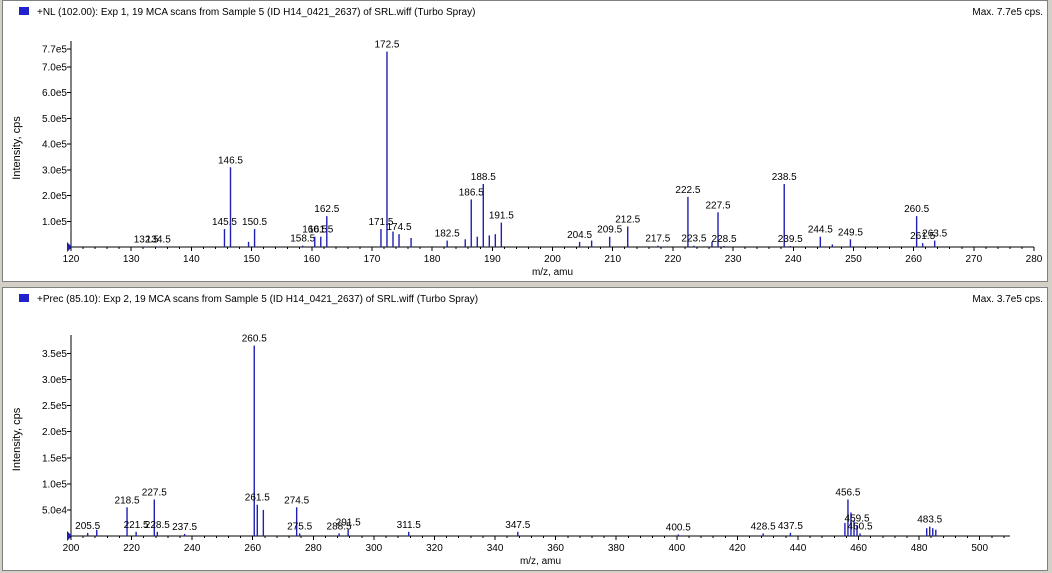 Image resolution: width=1052 pixels, height=573 pixels. Describe the element at coordinates (71, 259) in the screenshot. I see `x-tick-label: 120` at that location.